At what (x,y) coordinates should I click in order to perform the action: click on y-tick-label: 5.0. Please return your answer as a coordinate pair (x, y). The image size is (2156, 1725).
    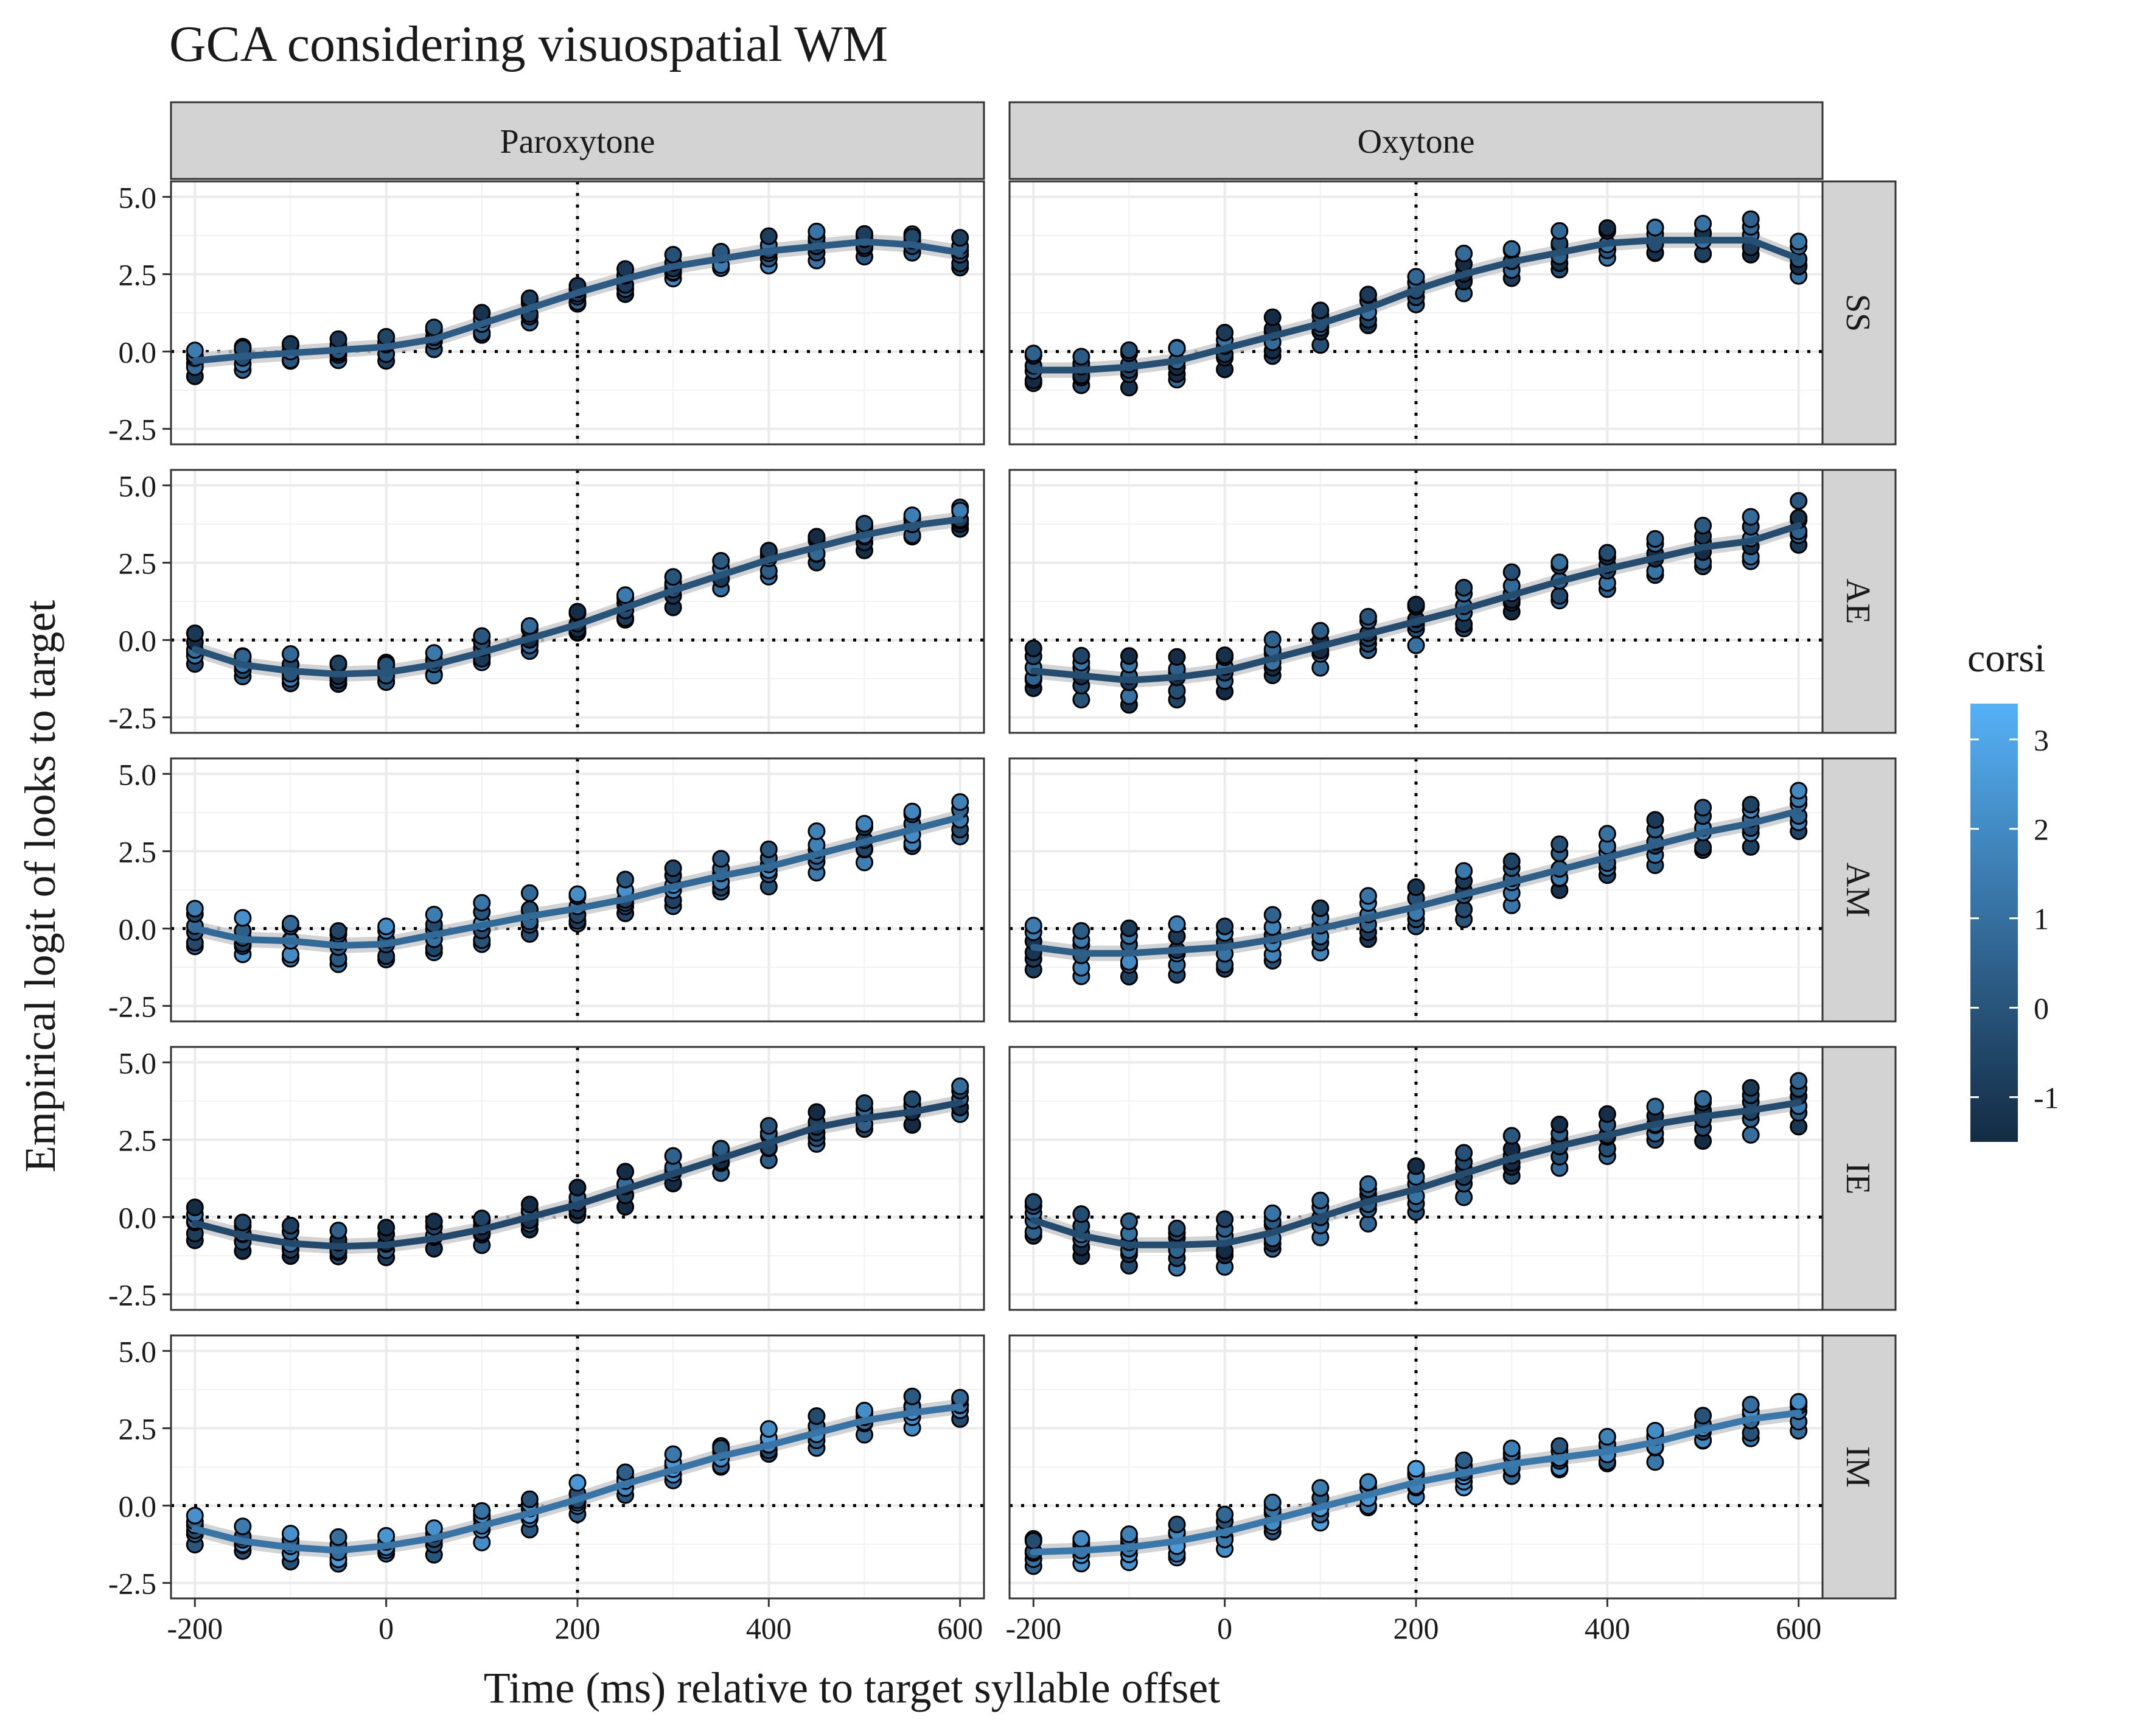
    Looking at the image, I should click on (138, 486).